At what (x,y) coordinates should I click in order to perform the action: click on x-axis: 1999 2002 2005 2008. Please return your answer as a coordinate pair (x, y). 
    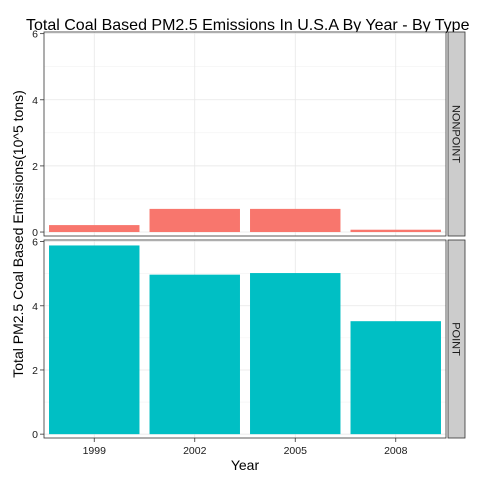
    Looking at the image, I should click on (245, 447).